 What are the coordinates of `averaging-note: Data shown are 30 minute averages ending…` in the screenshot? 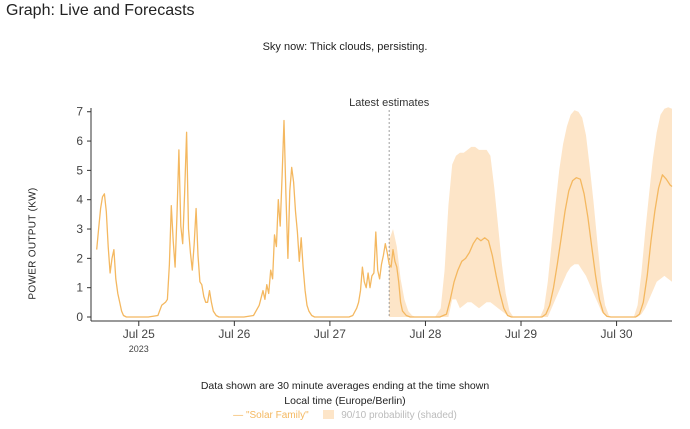 It's located at (345, 386).